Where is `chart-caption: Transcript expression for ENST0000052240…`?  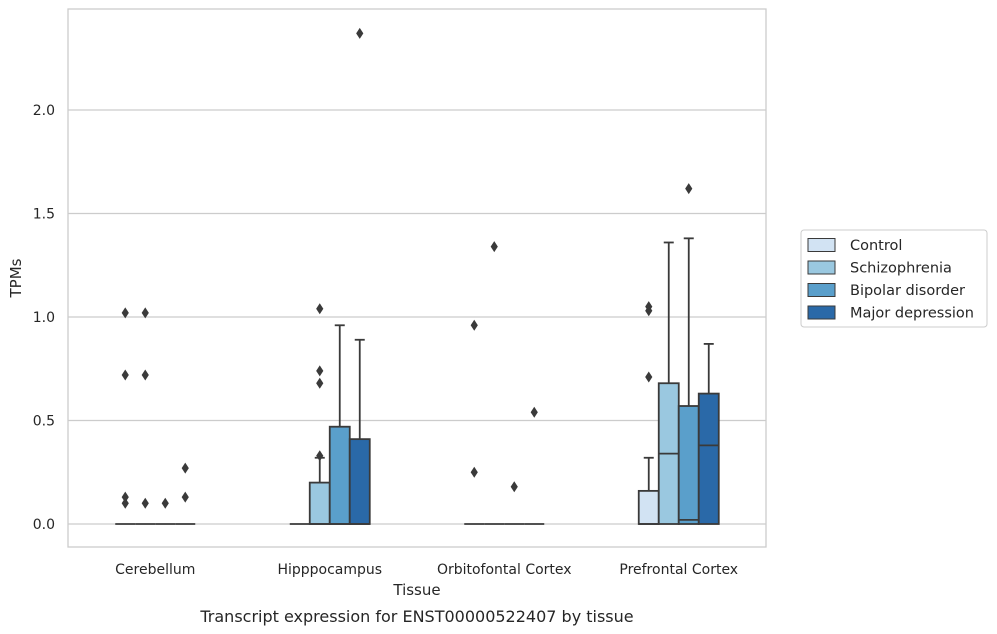
chart-caption: Transcript expression for ENST0000052240… is located at coordinates (416, 616).